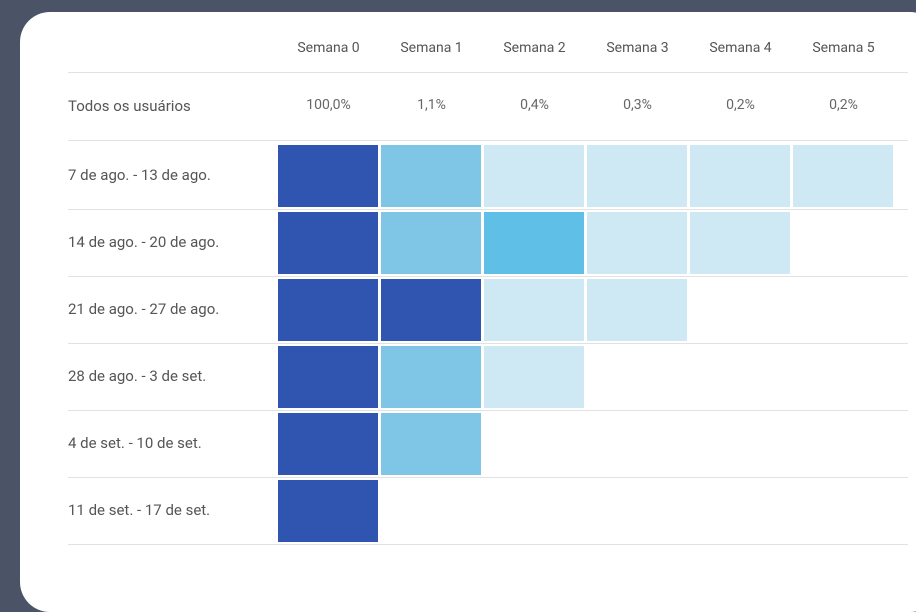 This screenshot has height=612, width=916. What do you see at coordinates (328, 48) in the screenshot?
I see `column-header: Semana 0` at bounding box center [328, 48].